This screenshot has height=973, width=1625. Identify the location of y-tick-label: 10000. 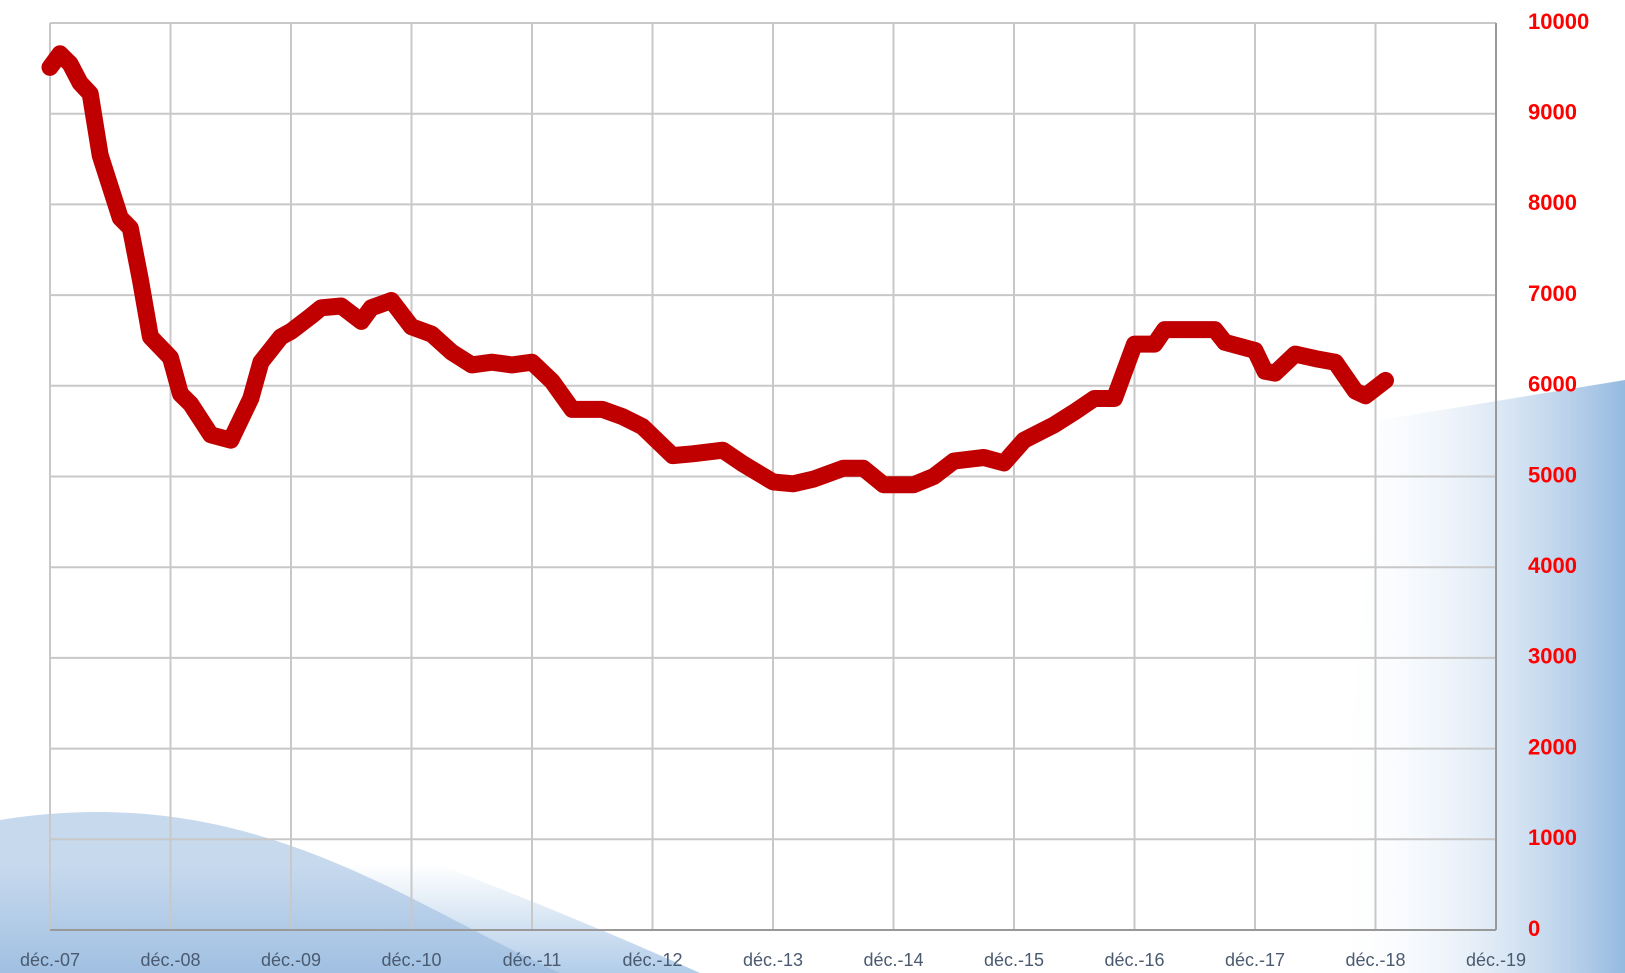
(1558, 21).